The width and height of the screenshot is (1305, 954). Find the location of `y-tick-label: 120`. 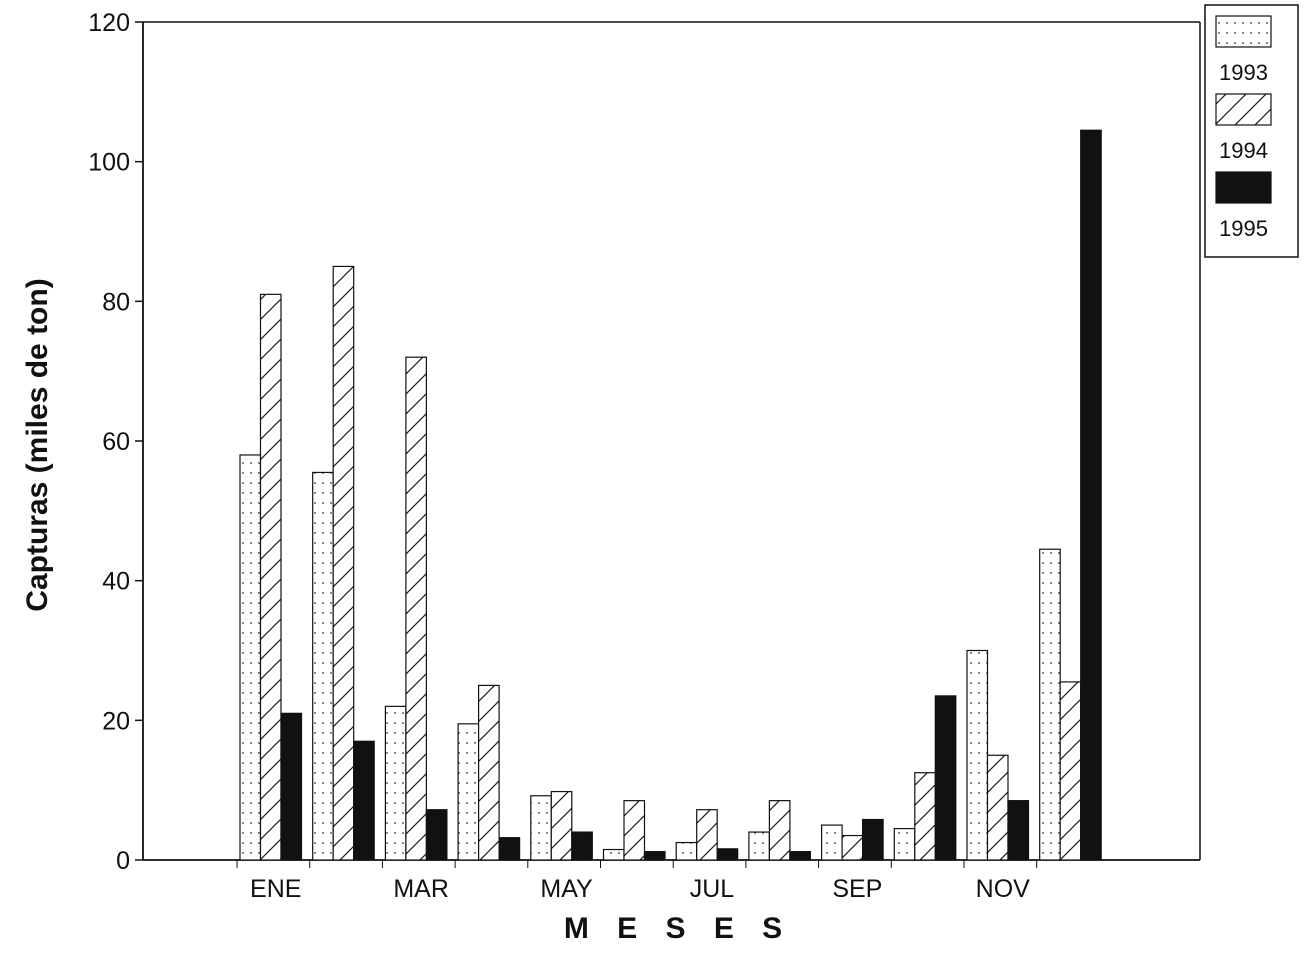

y-tick-label: 120 is located at coordinates (109, 23).